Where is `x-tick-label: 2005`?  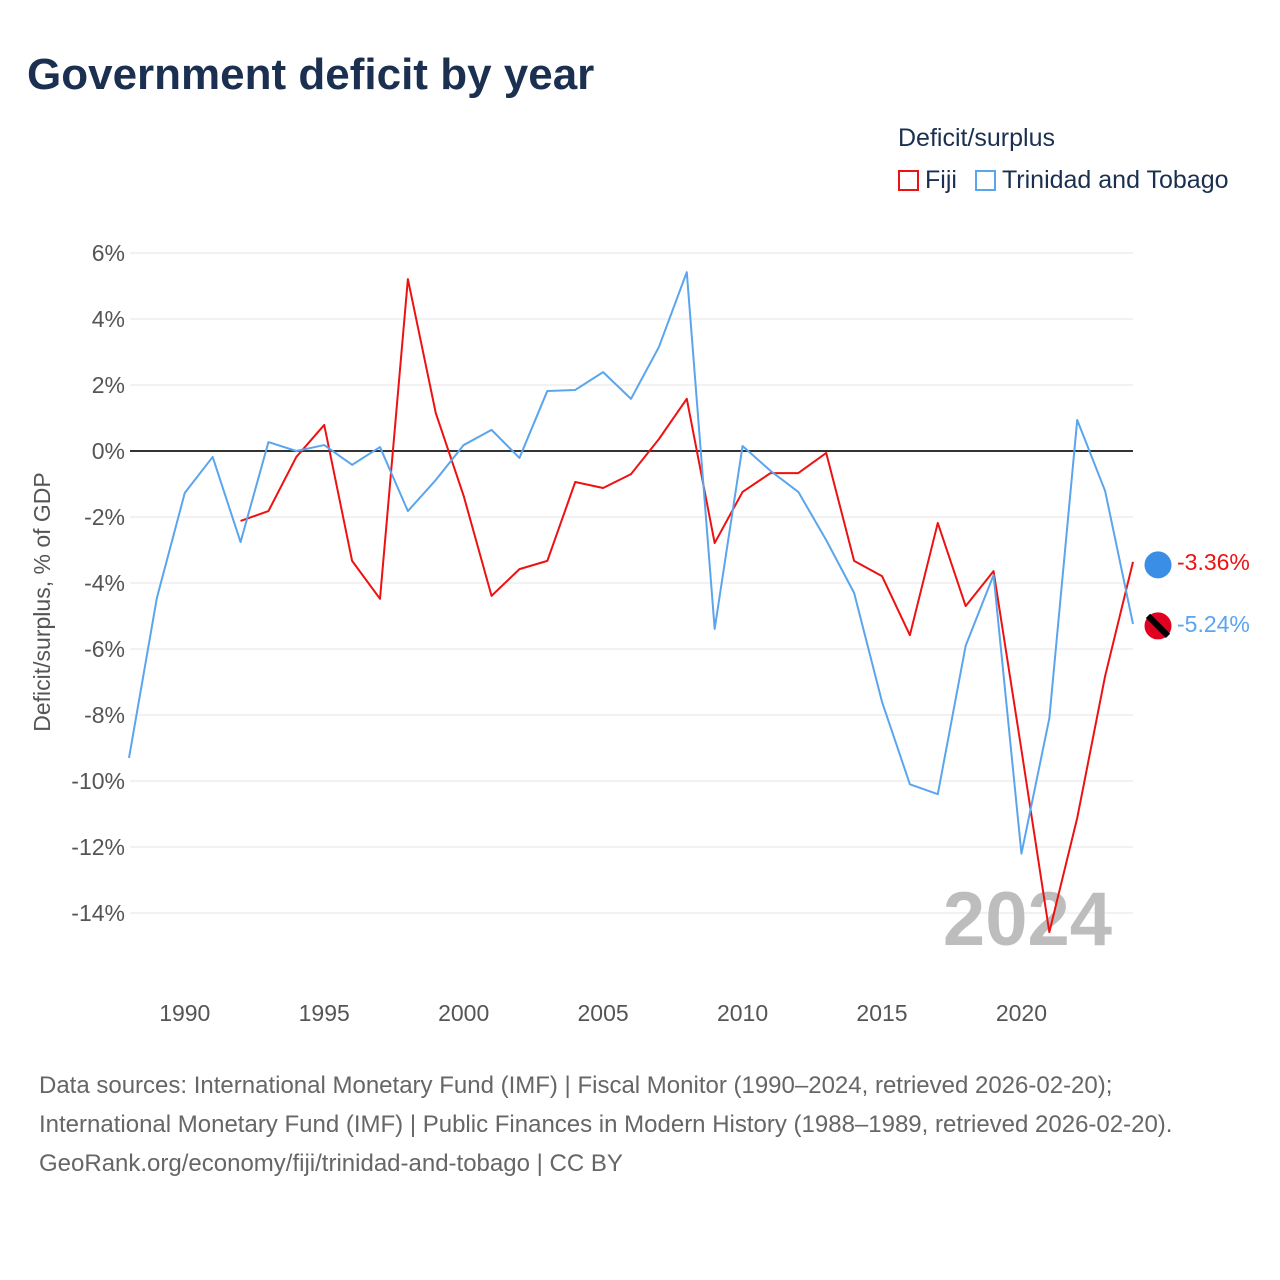
x-tick-label: 2005 is located at coordinates (603, 1013).